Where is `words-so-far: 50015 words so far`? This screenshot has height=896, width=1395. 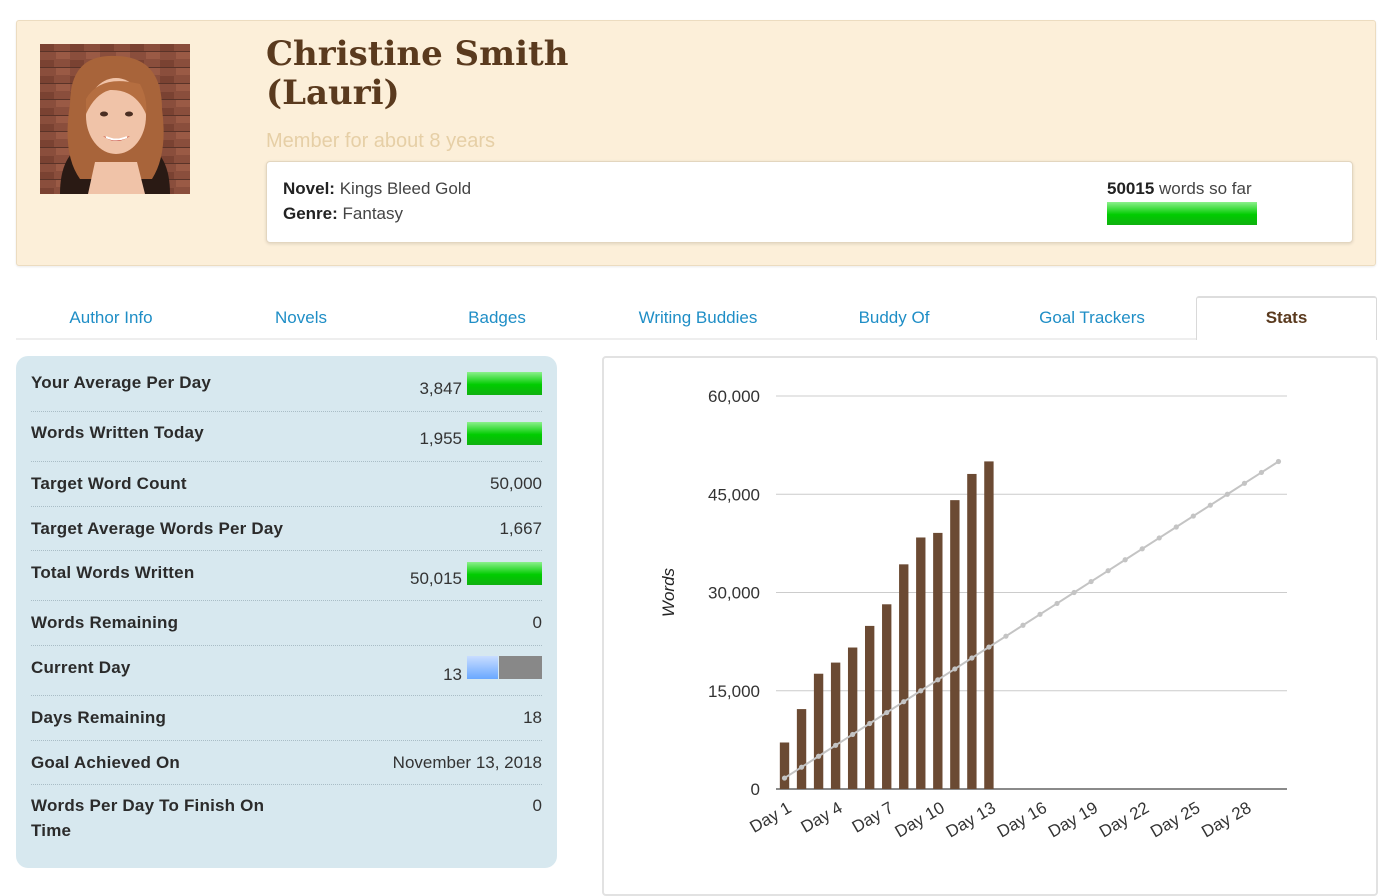
words-so-far: 50015 words so far is located at coordinates (1179, 189).